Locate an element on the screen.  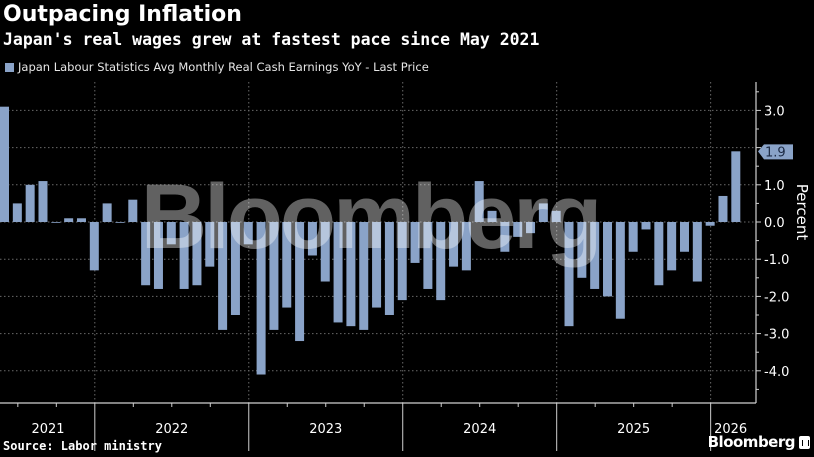
y-tick-label: 3.0 is located at coordinates (774, 111).